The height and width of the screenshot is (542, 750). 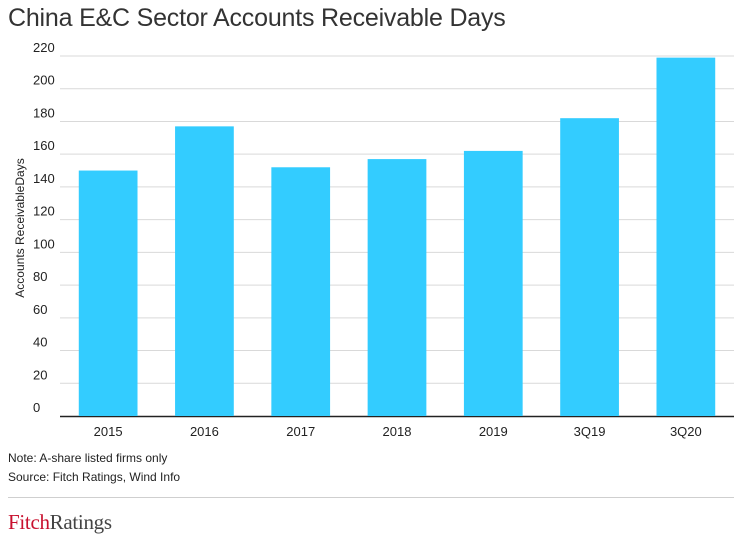 What do you see at coordinates (44, 112) in the screenshot?
I see `y-tick-label: 180` at bounding box center [44, 112].